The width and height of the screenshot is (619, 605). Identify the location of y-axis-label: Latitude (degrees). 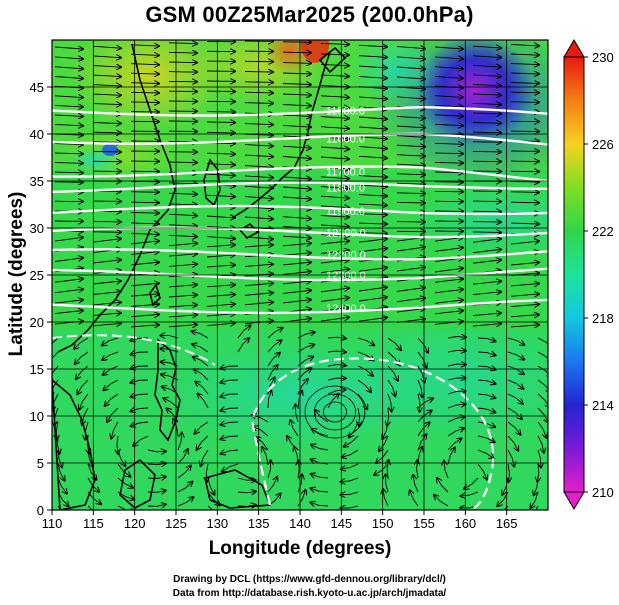
(16, 274).